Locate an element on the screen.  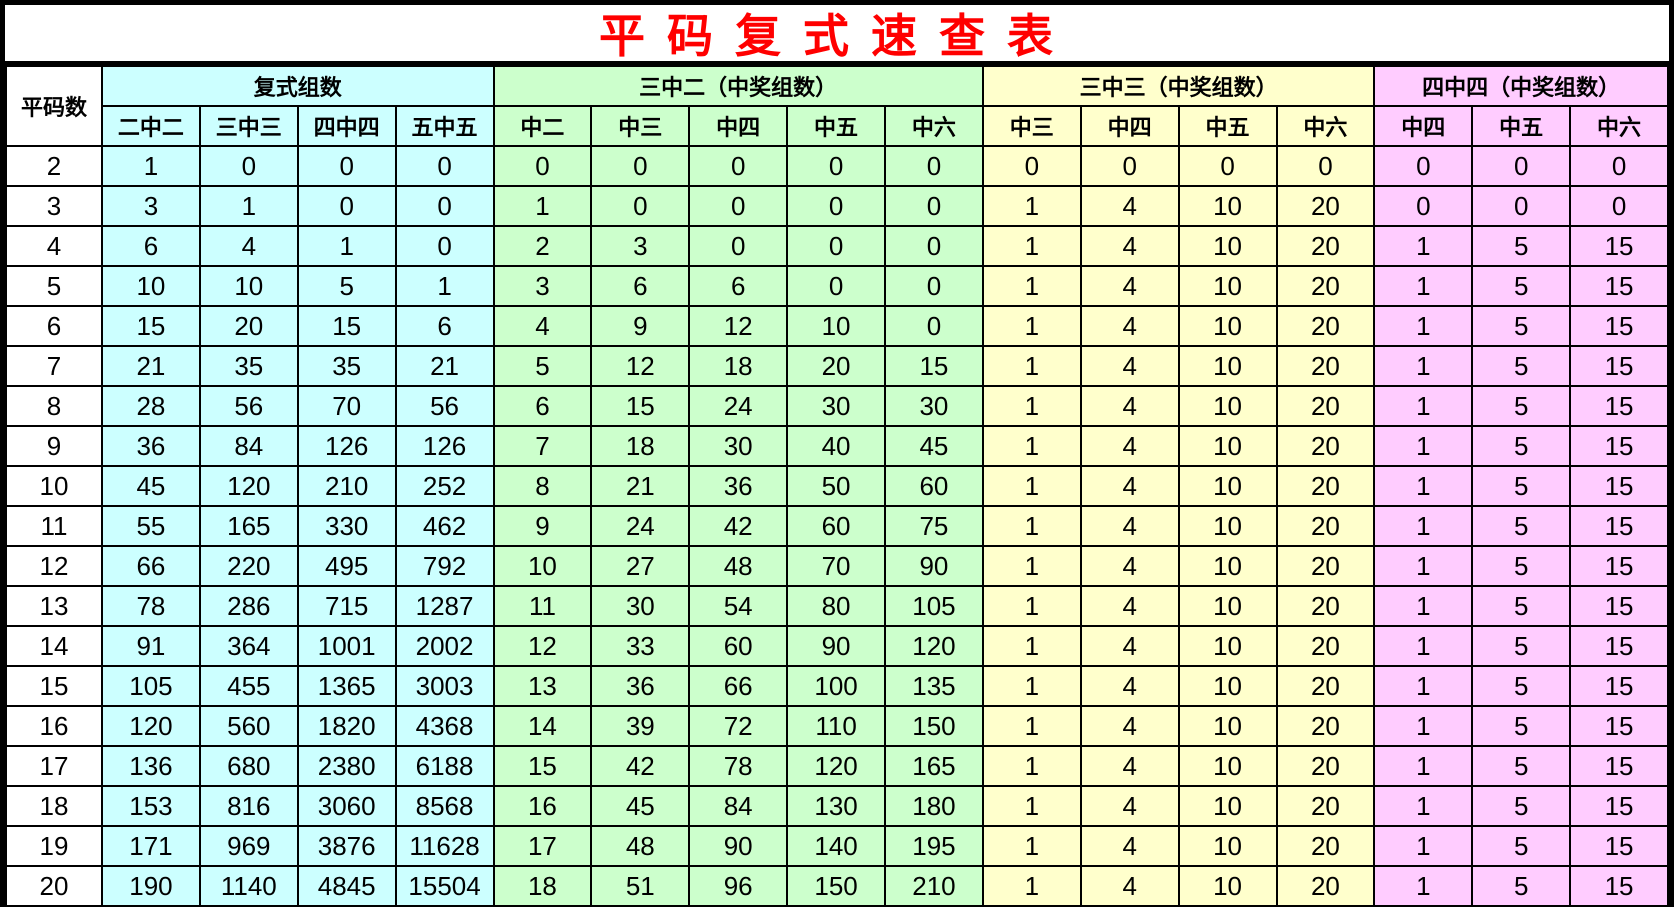
value-cell: 72 is located at coordinates (738, 726).